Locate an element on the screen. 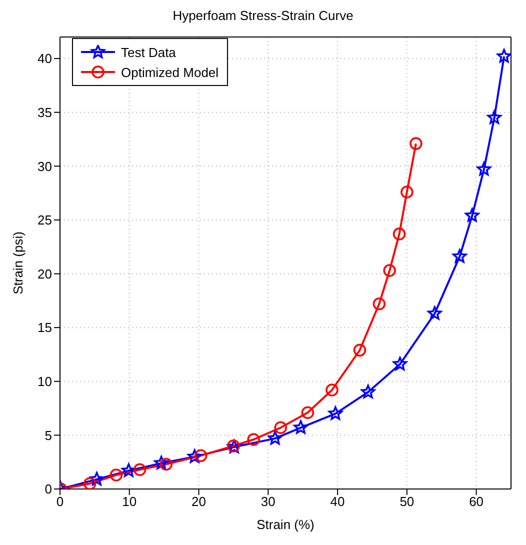 The image size is (526, 545). y-tick-label: 0 is located at coordinates (48, 489).